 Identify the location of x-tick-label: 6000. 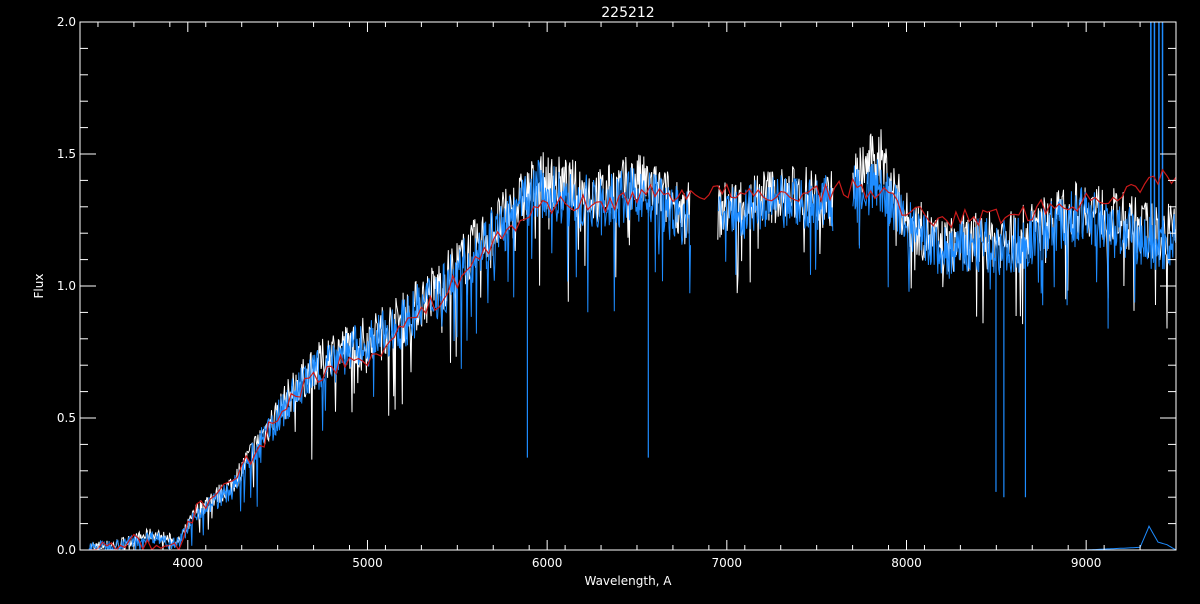
(547, 563).